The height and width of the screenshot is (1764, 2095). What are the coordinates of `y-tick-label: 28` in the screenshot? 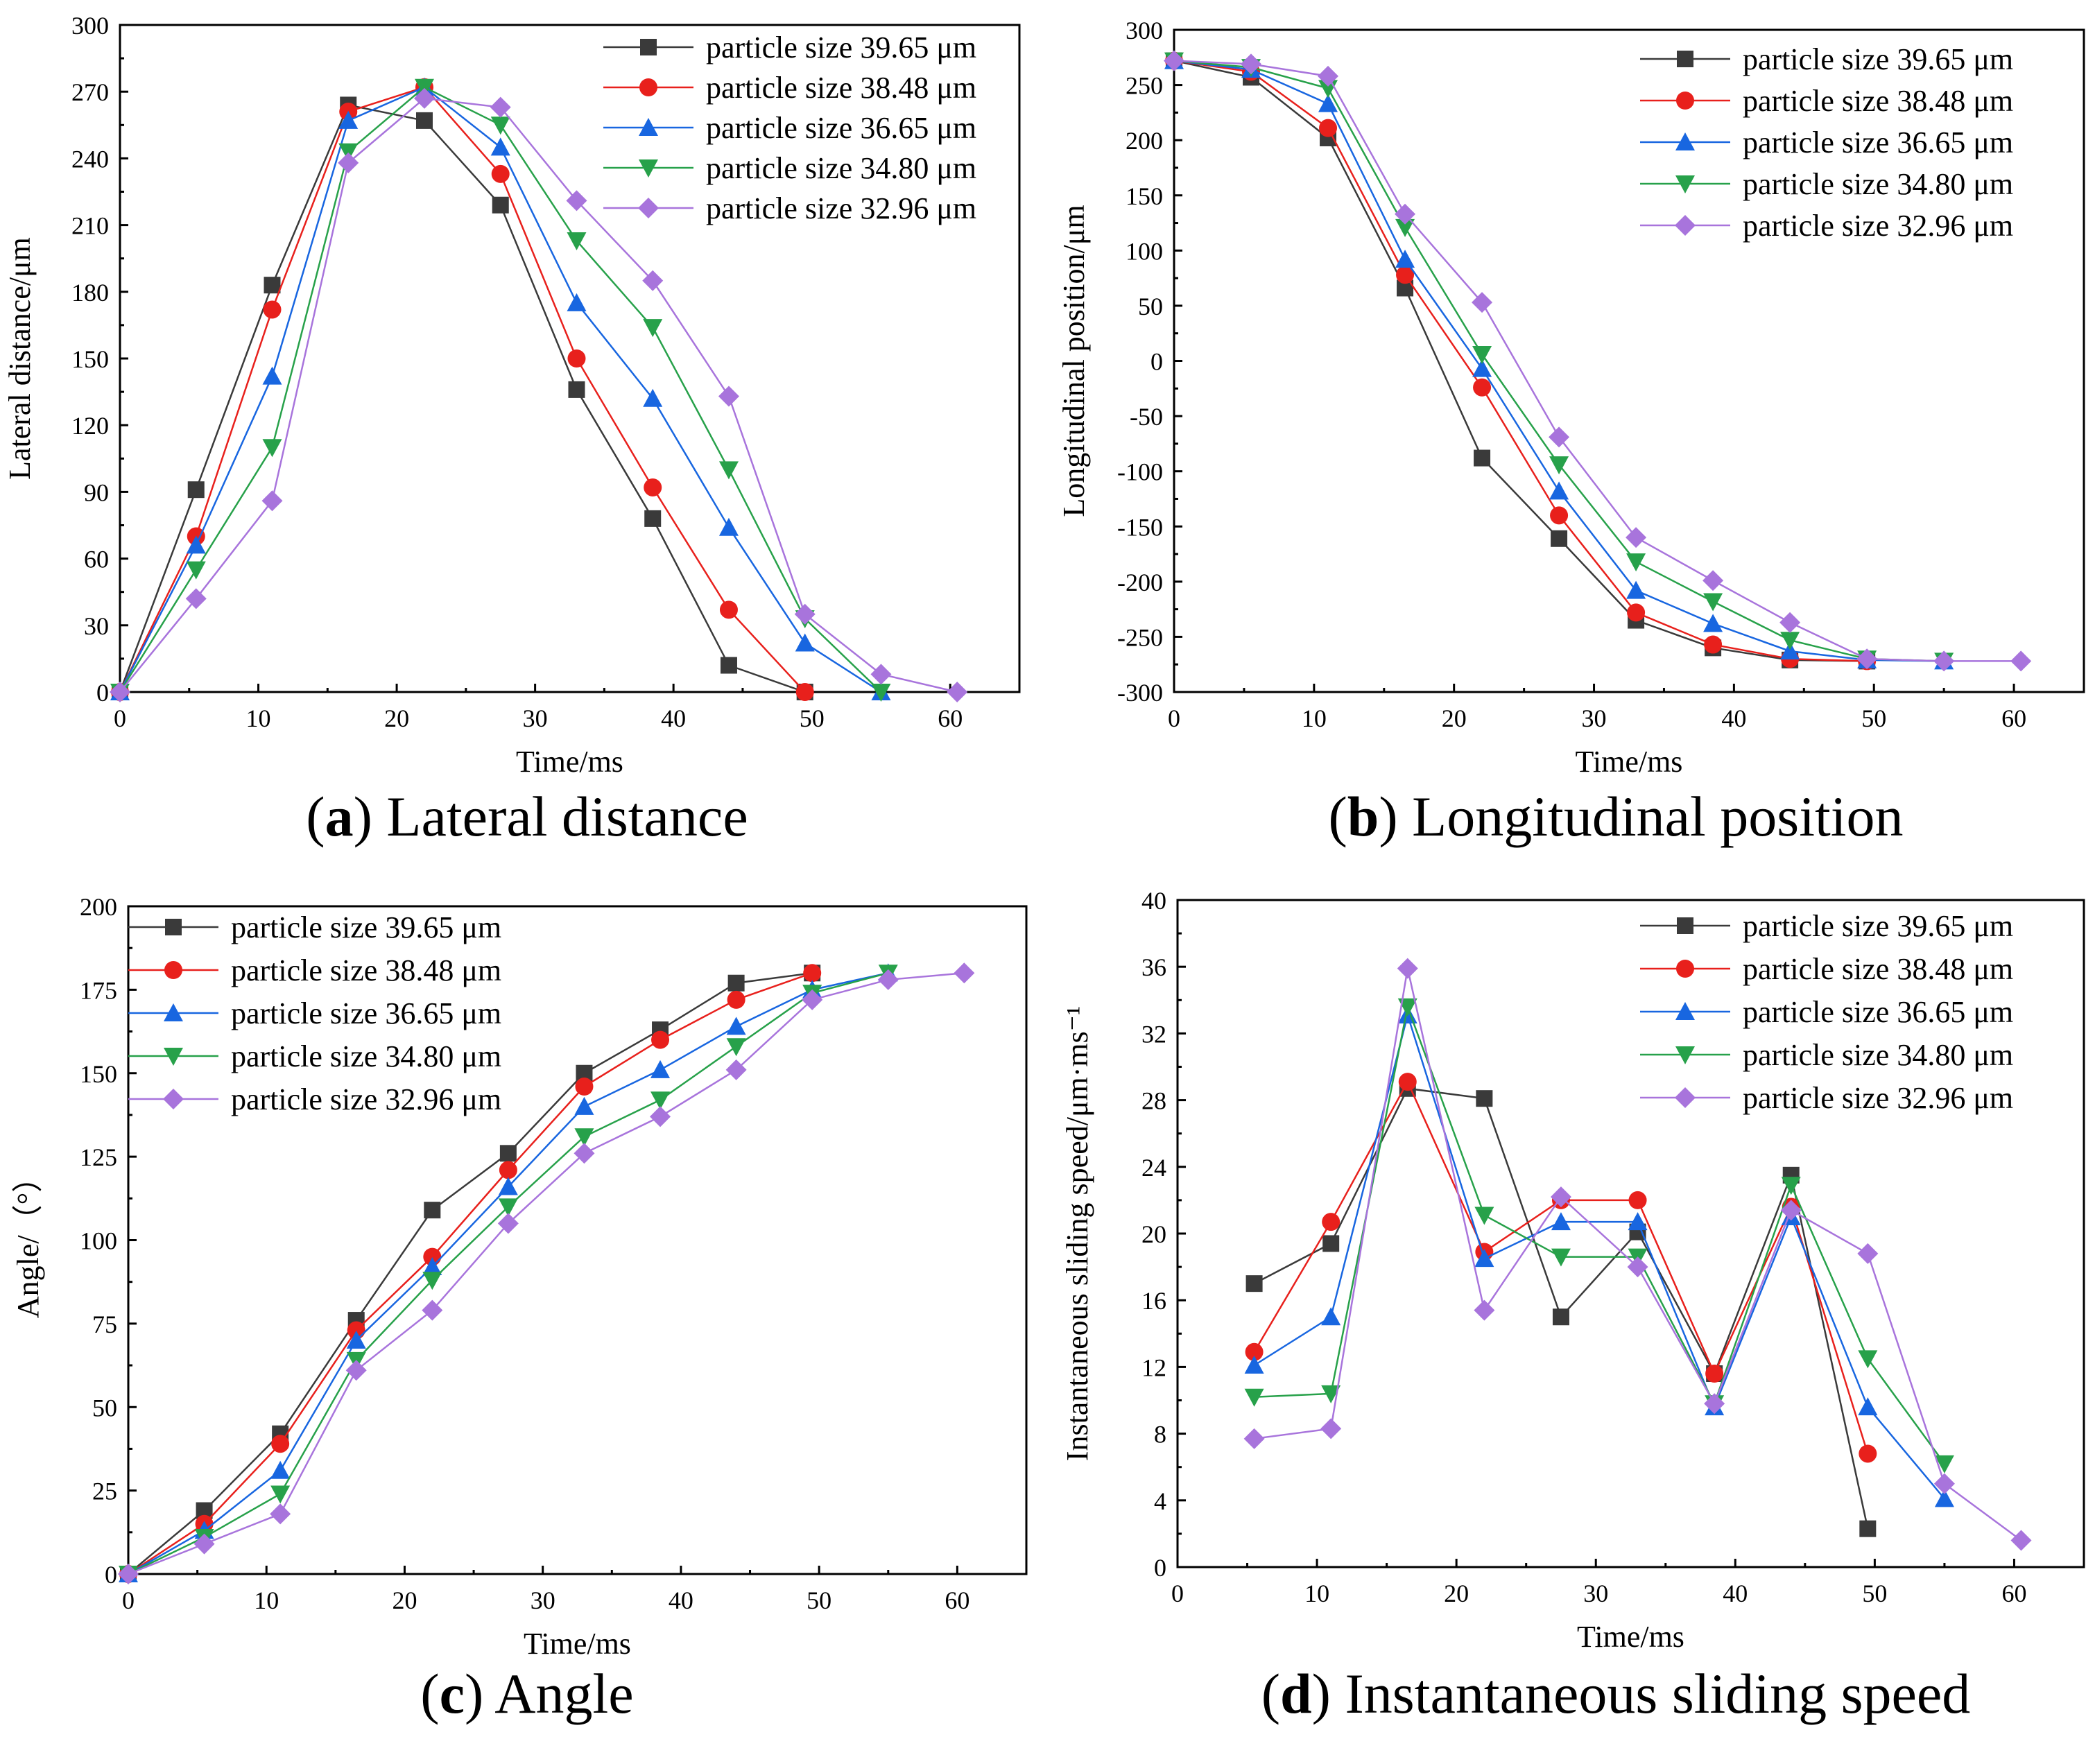 It's located at (1153, 1101).